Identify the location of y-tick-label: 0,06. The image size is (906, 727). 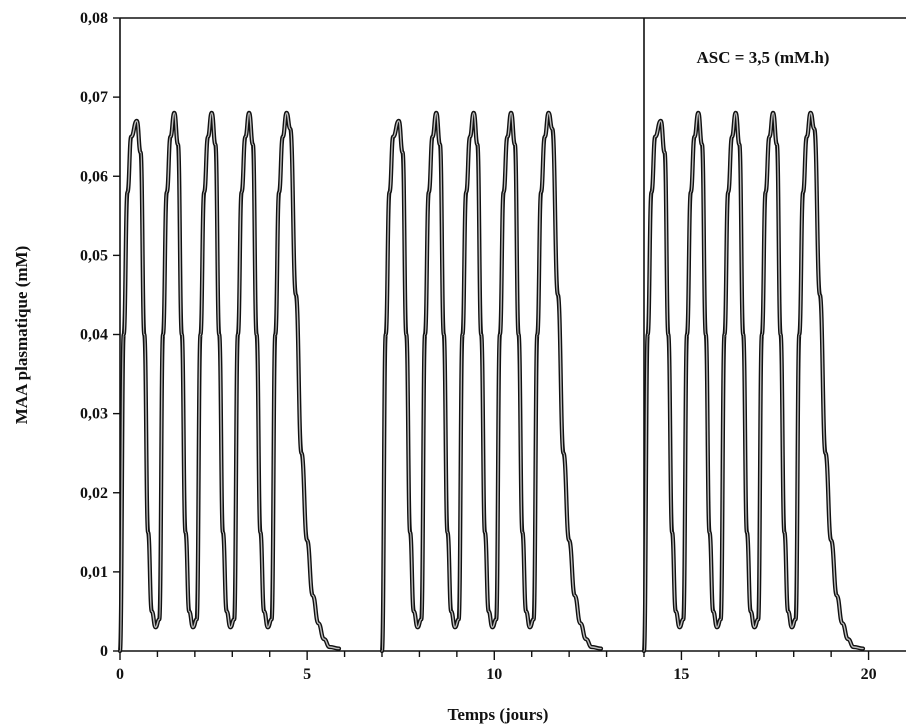
(94, 176).